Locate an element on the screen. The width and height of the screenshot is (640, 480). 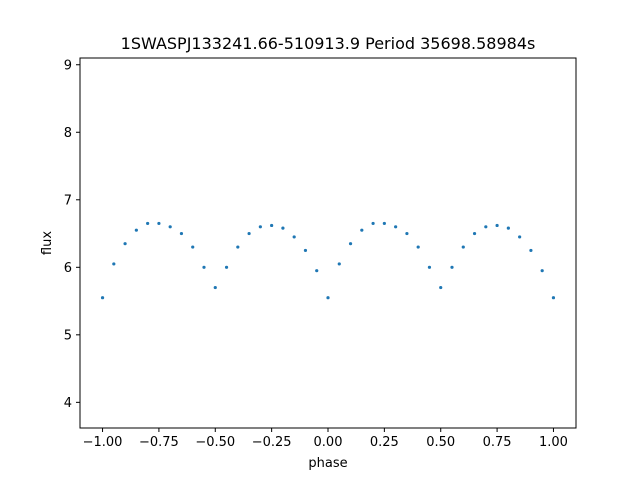
x-tick-label: 0.00 is located at coordinates (328, 442).